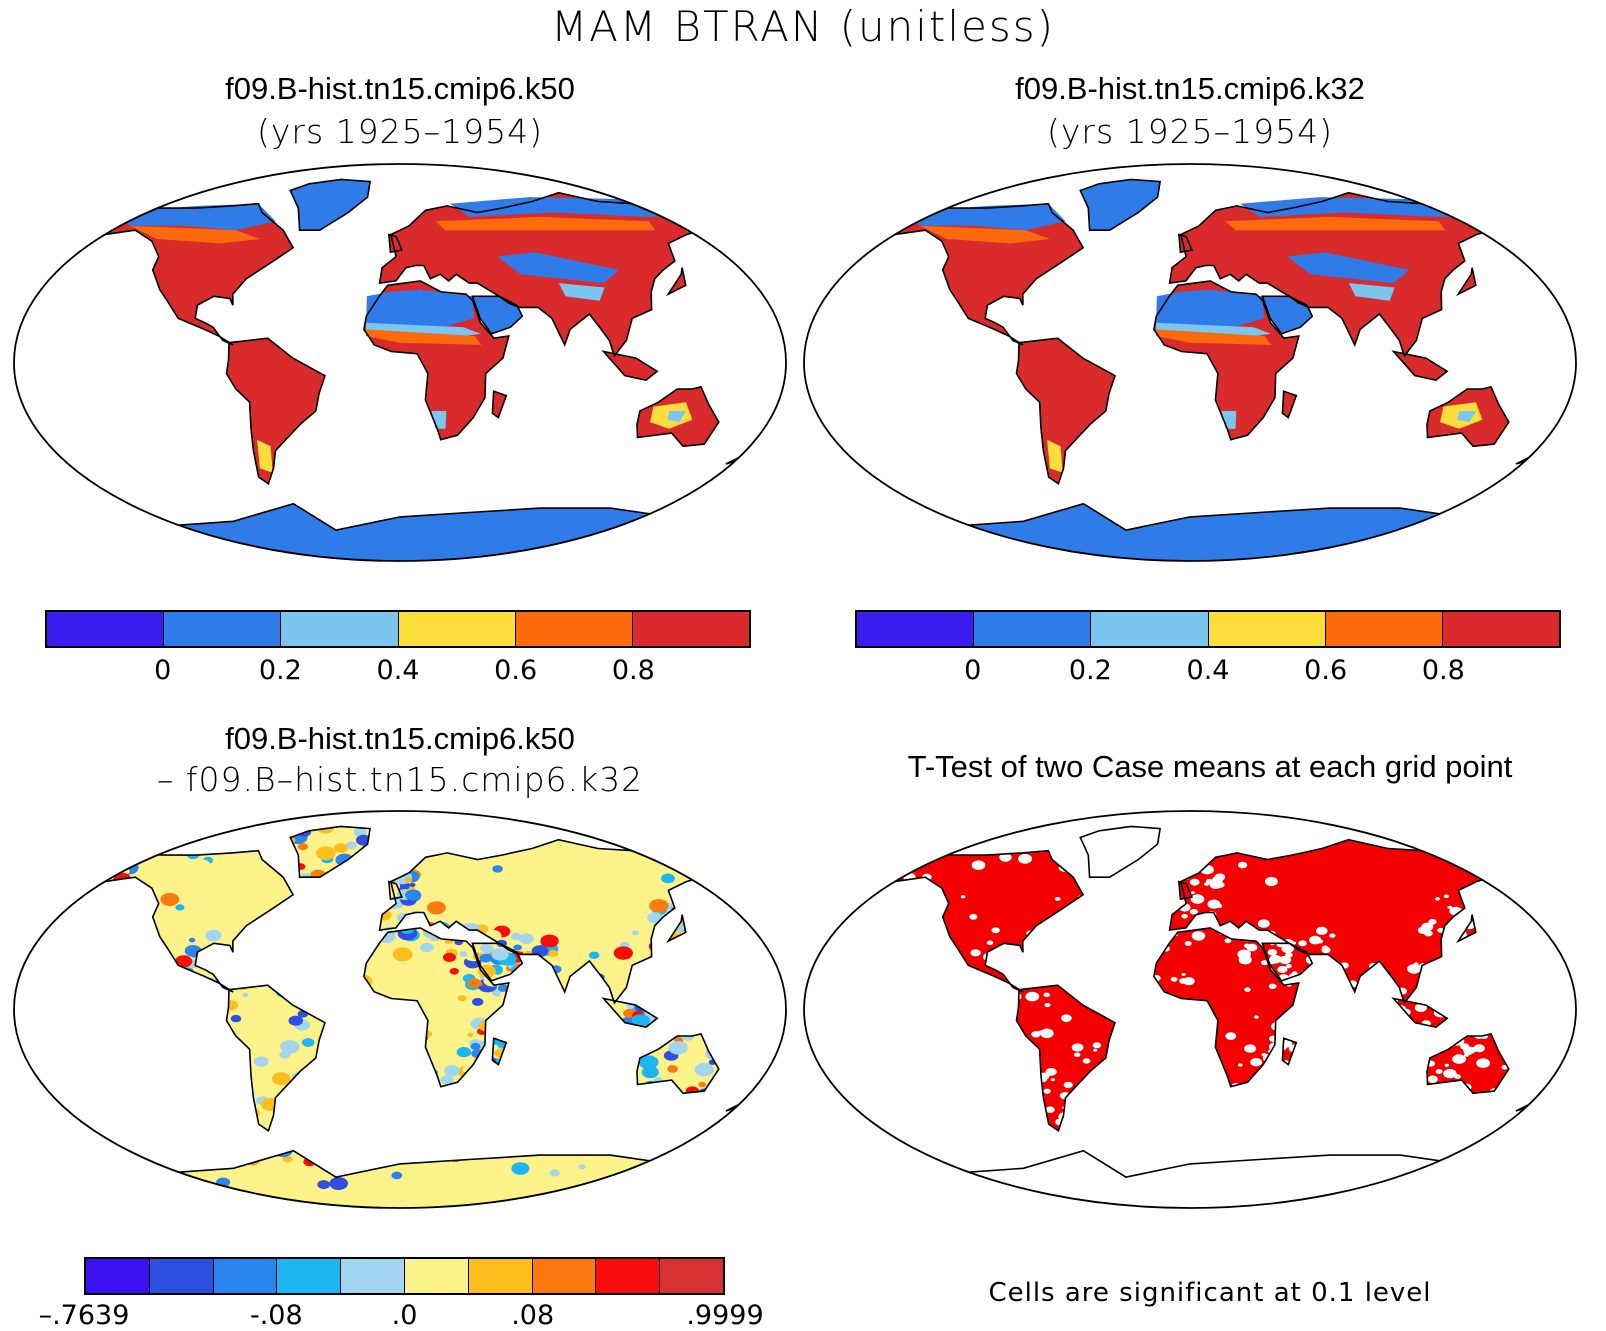 The height and width of the screenshot is (1331, 1606). What do you see at coordinates (725, 1315) in the screenshot?
I see `colorbar-tick-label: .9999` at bounding box center [725, 1315].